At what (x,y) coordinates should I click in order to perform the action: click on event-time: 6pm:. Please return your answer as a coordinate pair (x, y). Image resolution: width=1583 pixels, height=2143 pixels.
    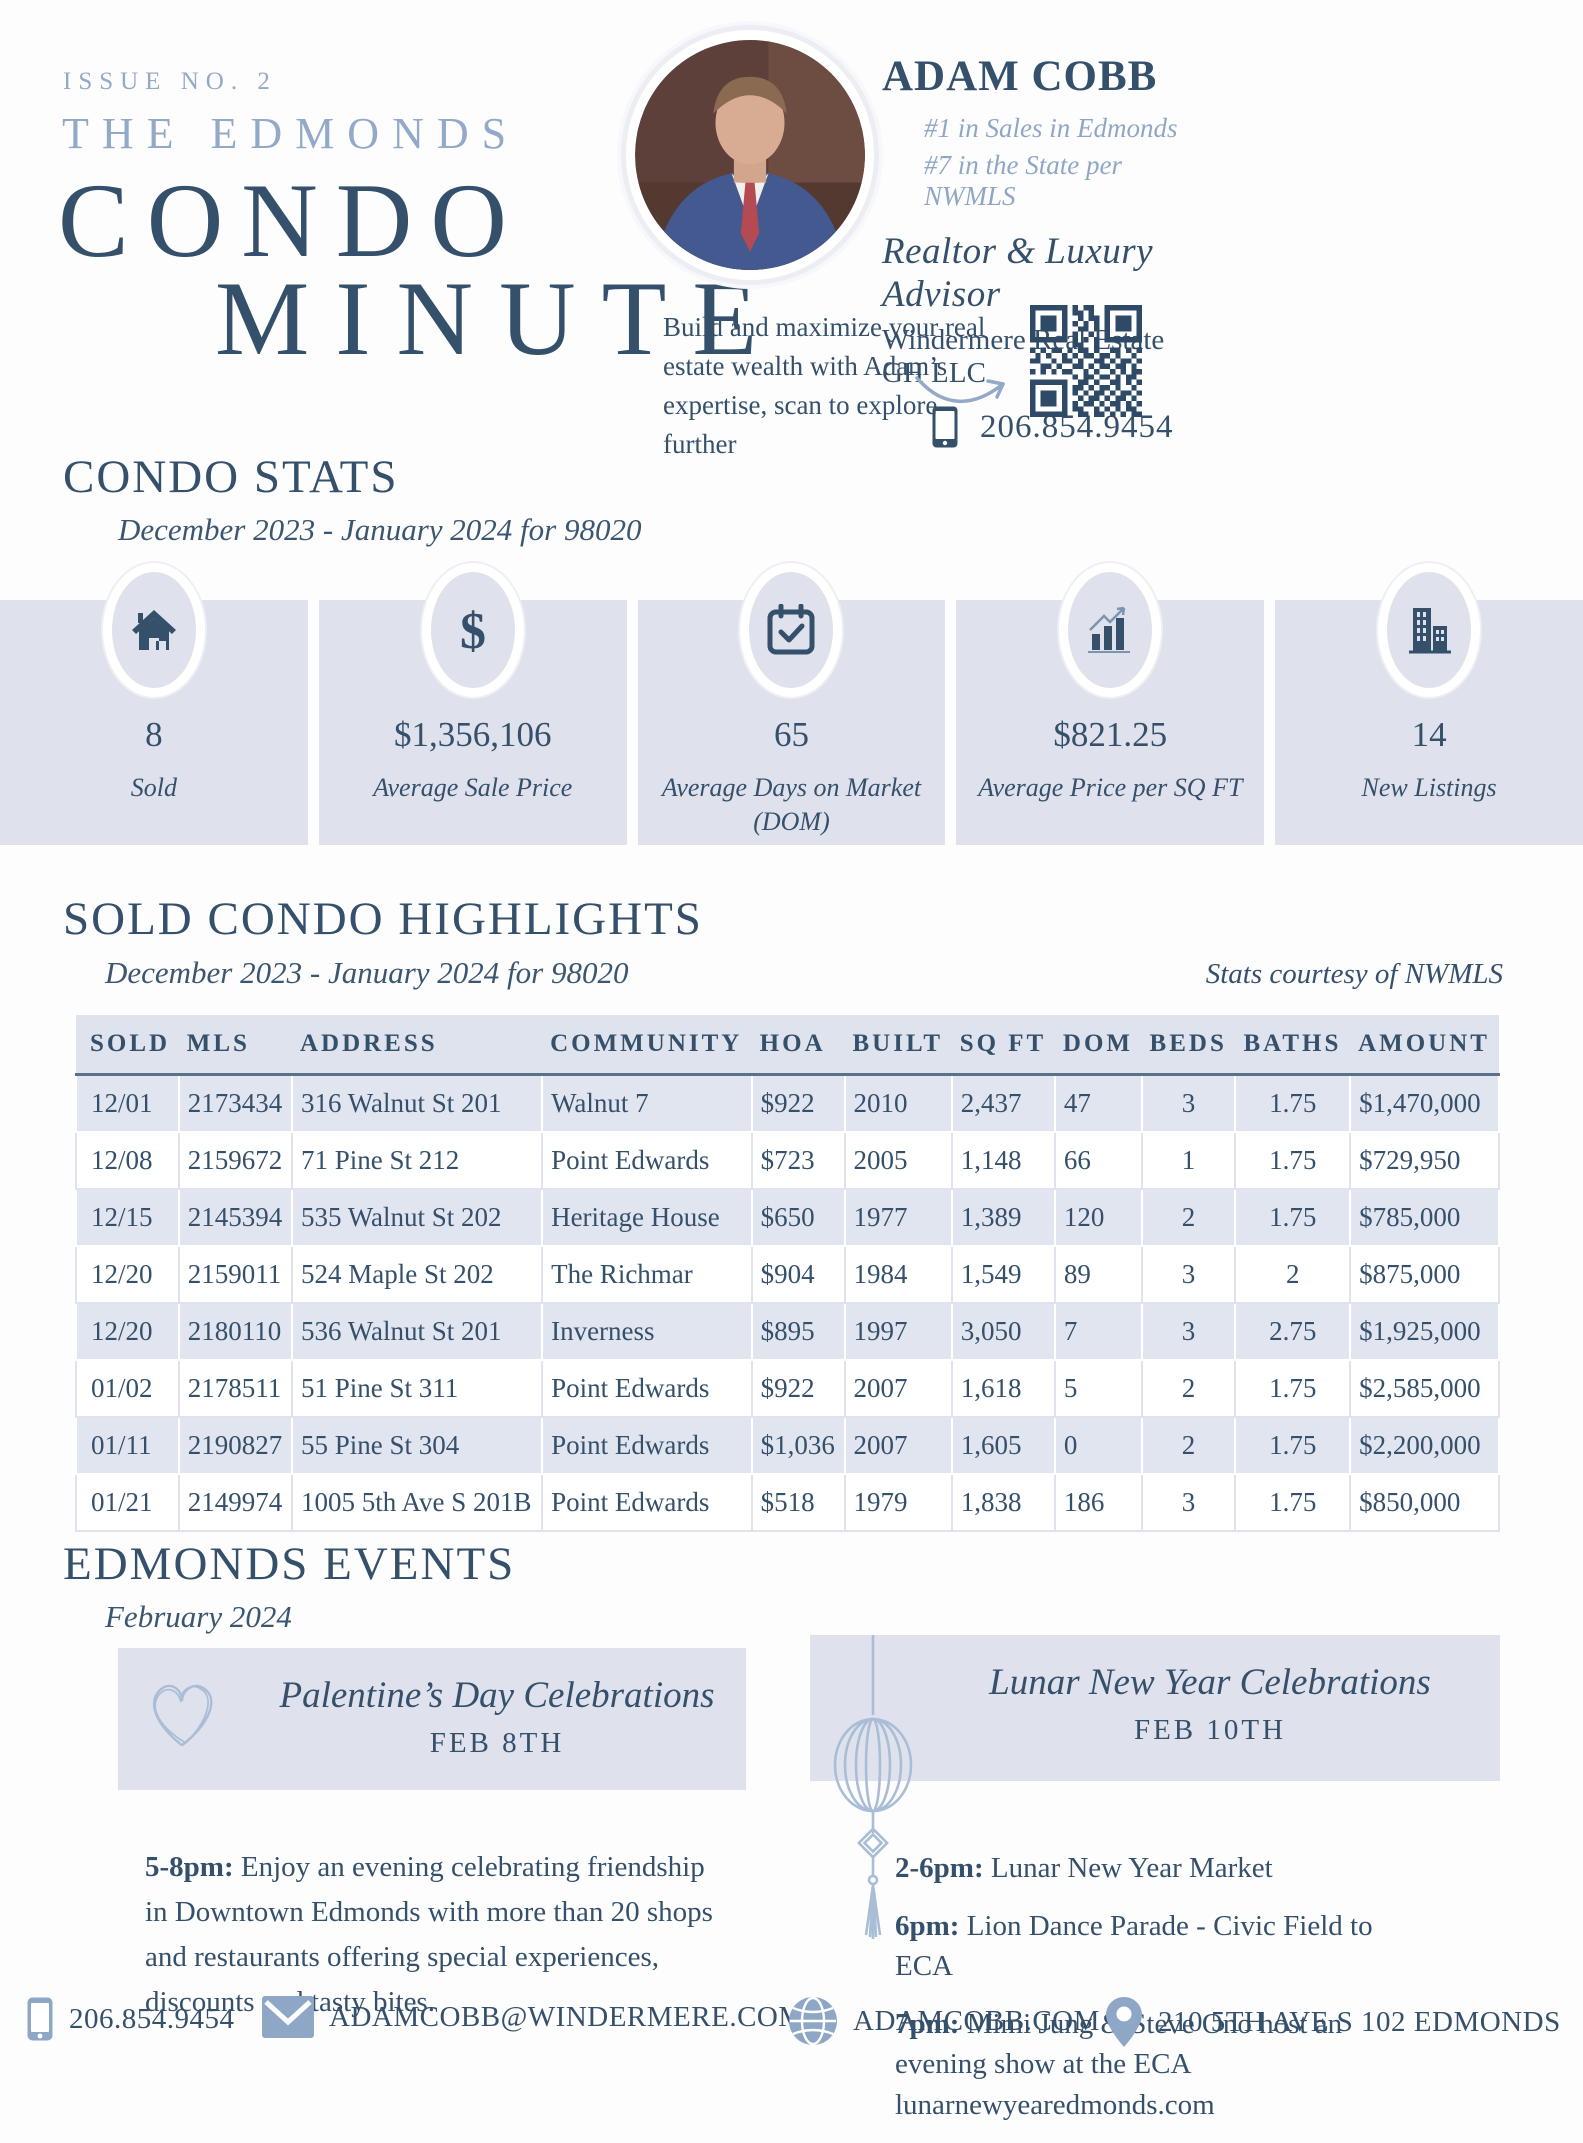
    Looking at the image, I should click on (927, 1925).